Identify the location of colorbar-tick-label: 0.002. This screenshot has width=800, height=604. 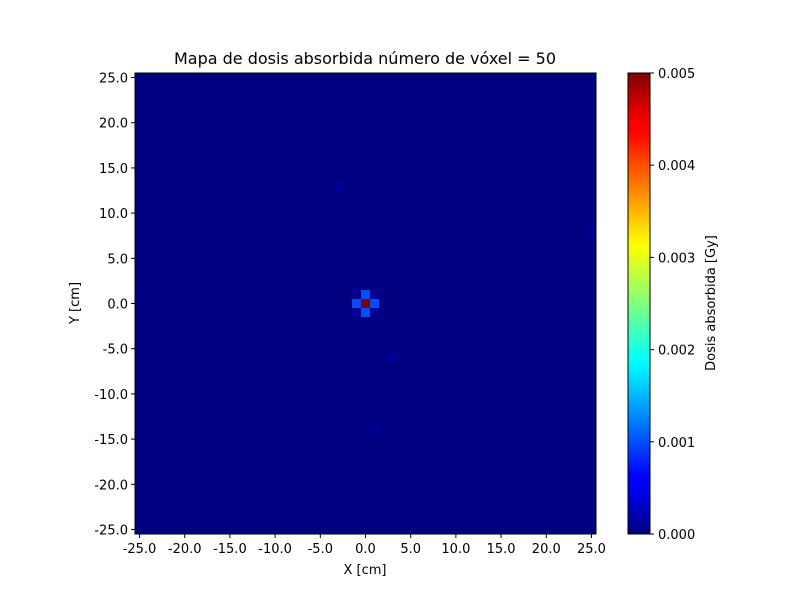
(676, 351).